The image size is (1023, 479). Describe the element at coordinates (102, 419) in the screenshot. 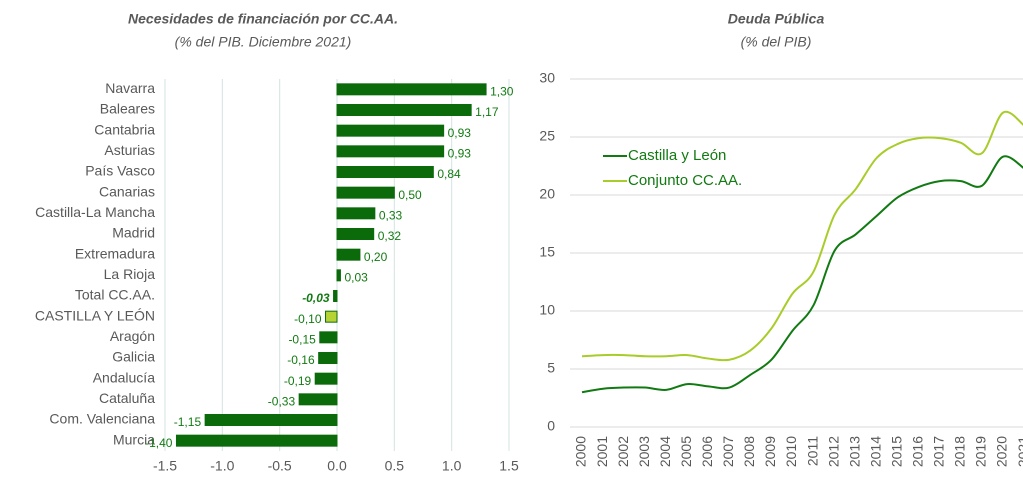

I see `y-tick-label: Com. Valenciana` at that location.